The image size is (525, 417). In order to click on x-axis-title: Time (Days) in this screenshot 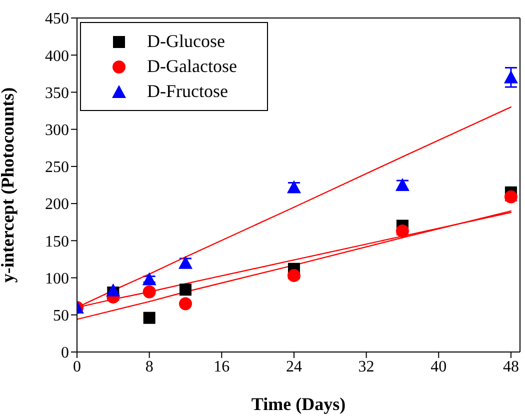, I will do `click(298, 404)`.